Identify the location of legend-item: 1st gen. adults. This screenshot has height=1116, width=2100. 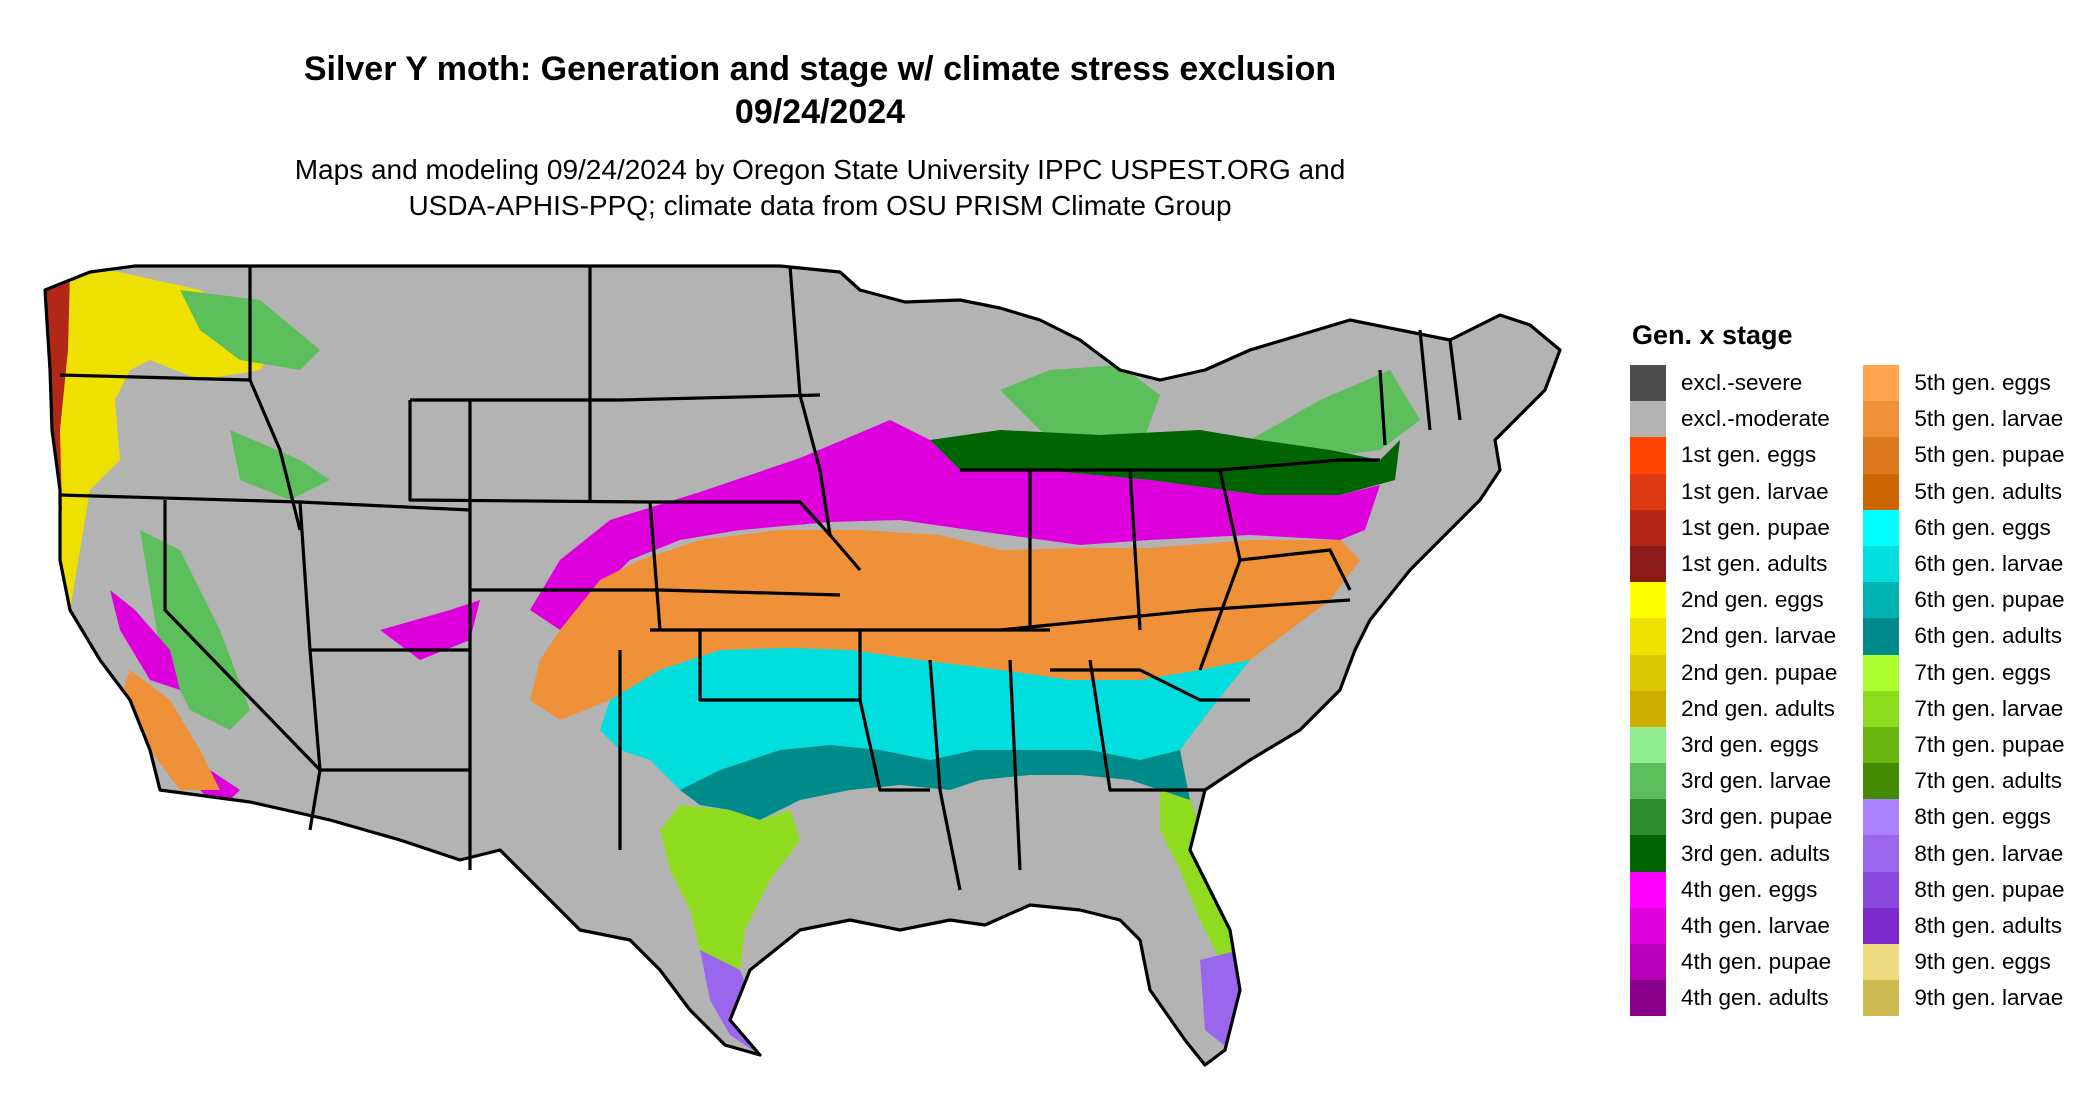
(1733, 564).